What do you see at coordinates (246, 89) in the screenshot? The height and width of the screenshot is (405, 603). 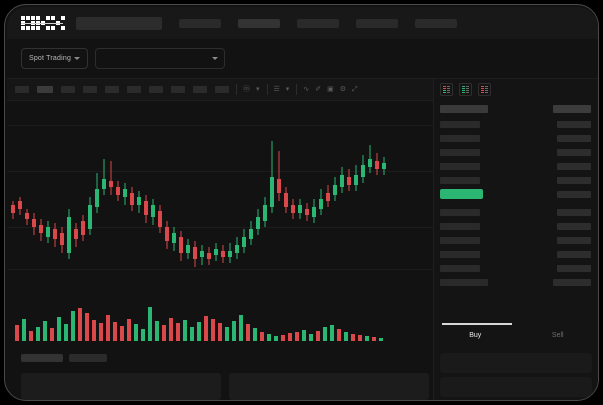 I see `indicators-icon: ⓜ` at bounding box center [246, 89].